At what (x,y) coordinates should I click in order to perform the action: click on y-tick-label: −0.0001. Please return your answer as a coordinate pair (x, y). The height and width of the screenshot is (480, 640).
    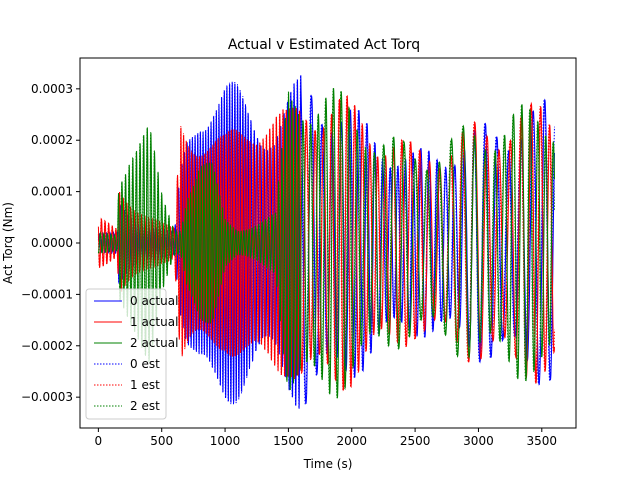
    Looking at the image, I should click on (47, 294).